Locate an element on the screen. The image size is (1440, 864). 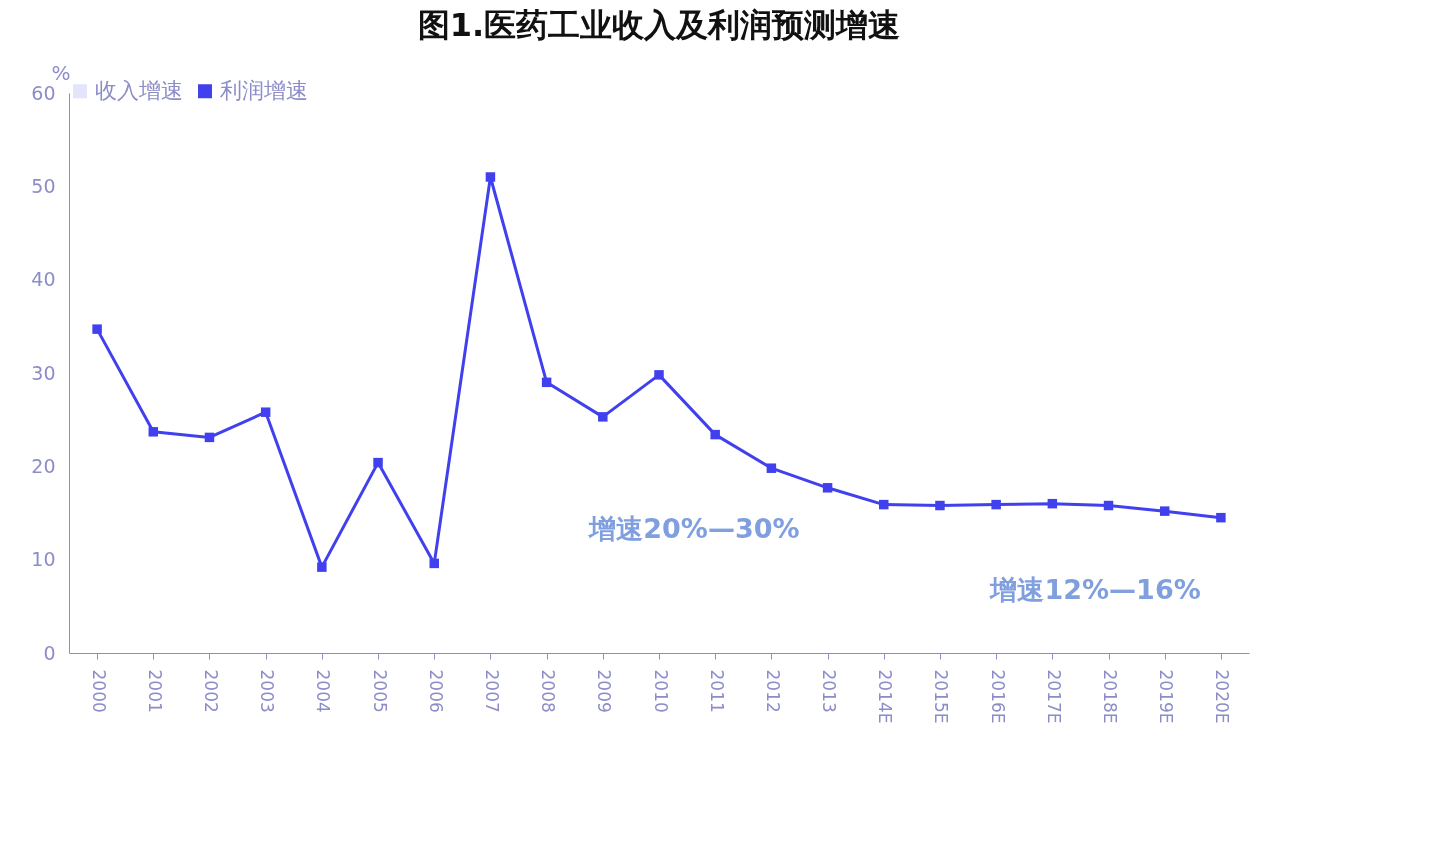
x-tick-label: 2015E is located at coordinates (941, 696).